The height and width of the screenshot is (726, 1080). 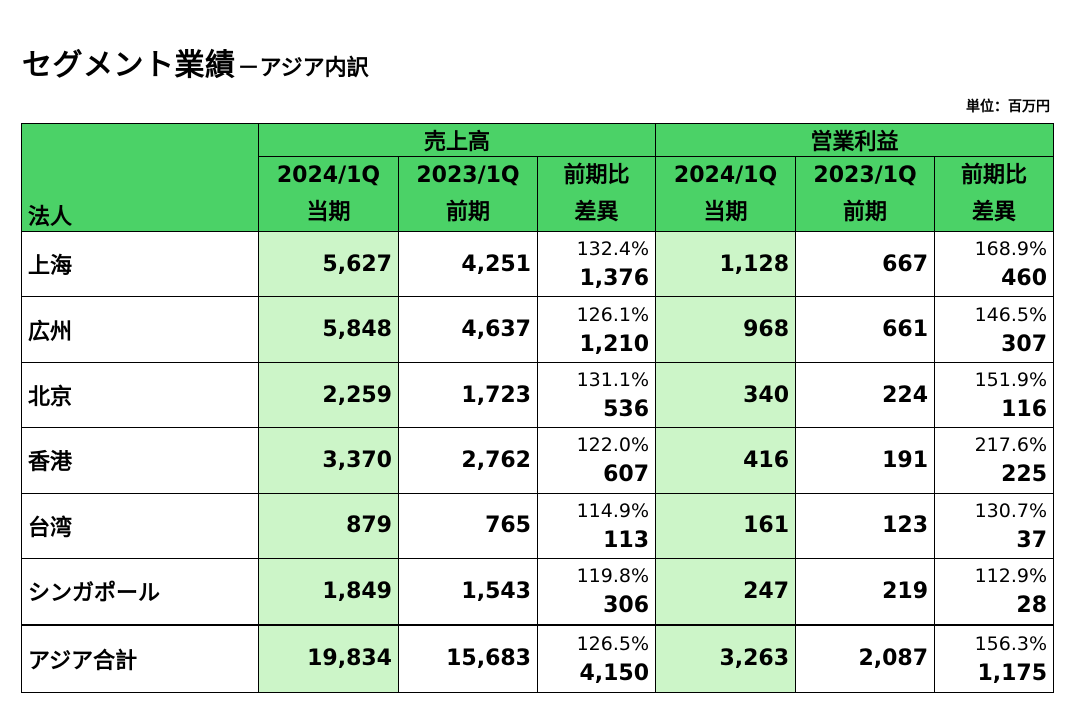 What do you see at coordinates (596, 592) in the screenshot?
I see `sales-ratio: 119.8% 306` at bounding box center [596, 592].